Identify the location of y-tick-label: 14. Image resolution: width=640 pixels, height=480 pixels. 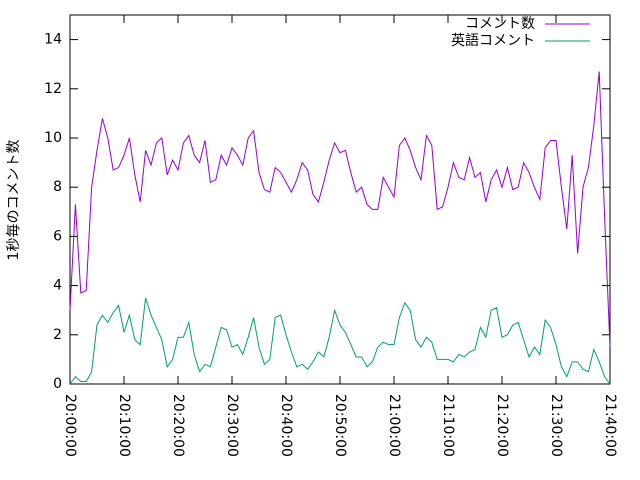
(53, 40).